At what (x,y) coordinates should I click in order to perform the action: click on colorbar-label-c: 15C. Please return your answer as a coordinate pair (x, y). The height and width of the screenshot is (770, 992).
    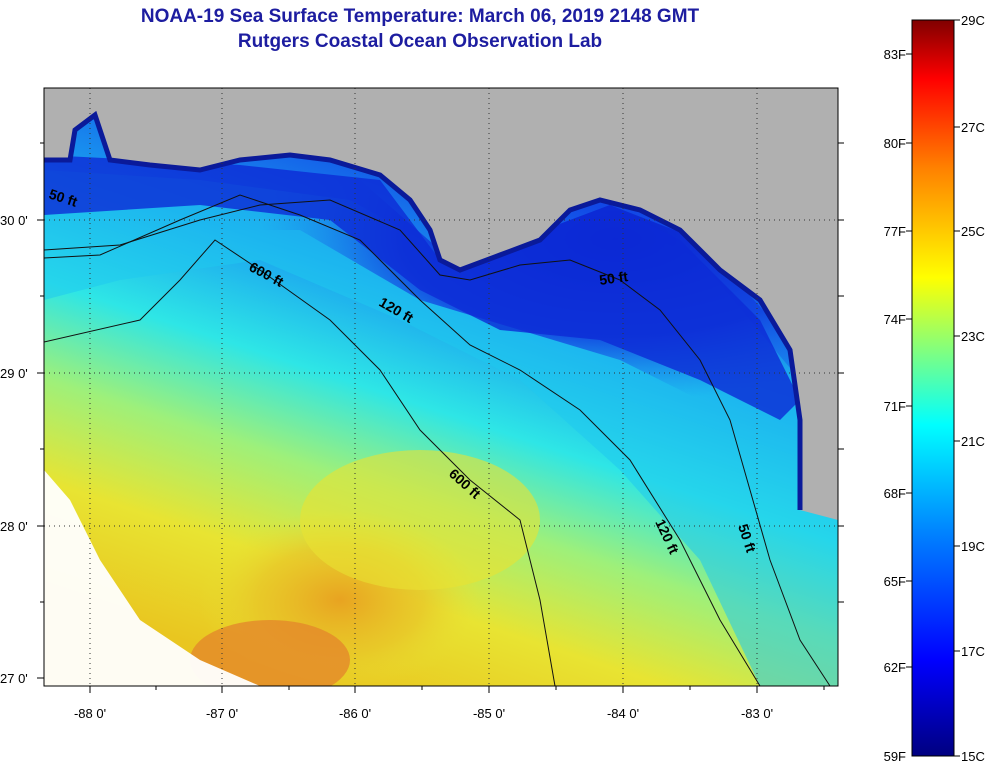
    Looking at the image, I should click on (973, 756).